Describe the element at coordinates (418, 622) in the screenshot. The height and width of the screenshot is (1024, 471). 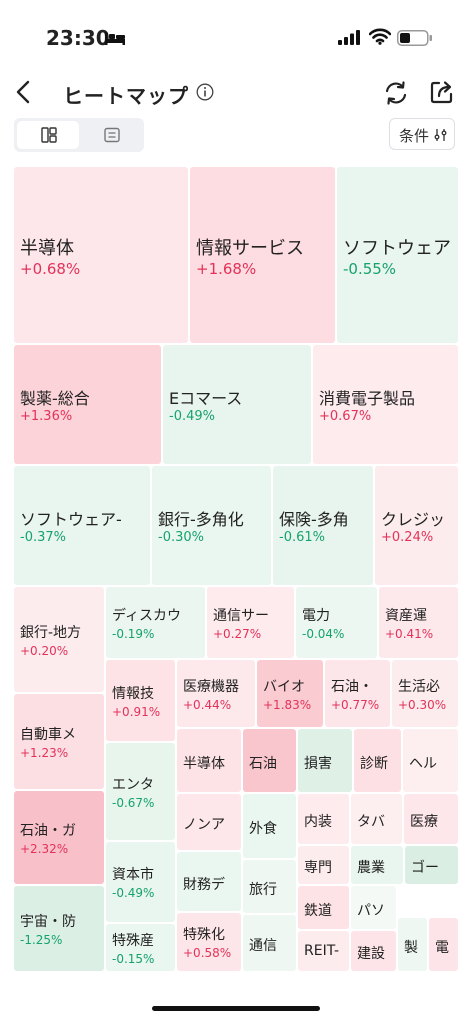
I see `heatmap-tile: 資産運 +0.41%` at that location.